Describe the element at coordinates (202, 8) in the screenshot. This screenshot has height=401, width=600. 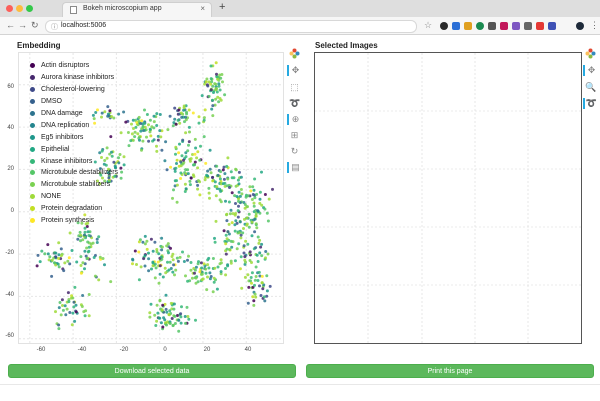
I see `tab-close-icon: ×` at that location.